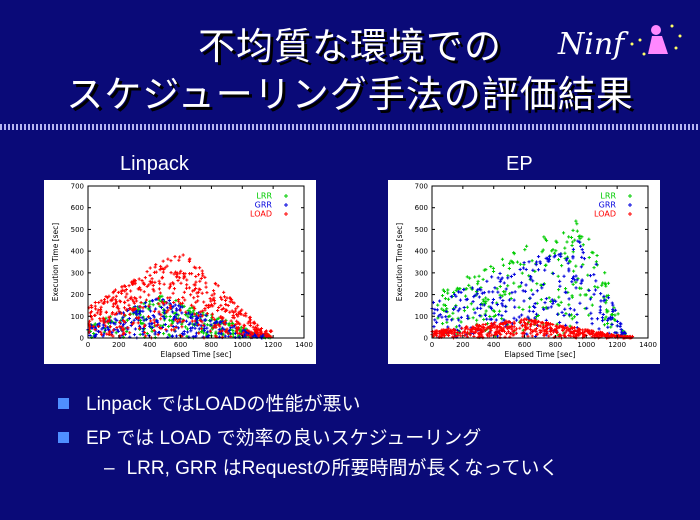 The height and width of the screenshot is (520, 700). Describe the element at coordinates (63, 403) in the screenshot. I see `square-bullet-icon` at that location.